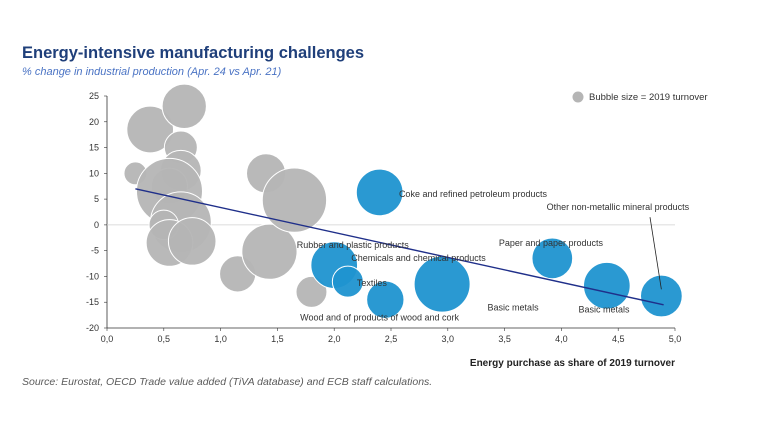 This screenshot has width=770, height=433. I want to click on x-tick-label: 3,0, so click(448, 339).